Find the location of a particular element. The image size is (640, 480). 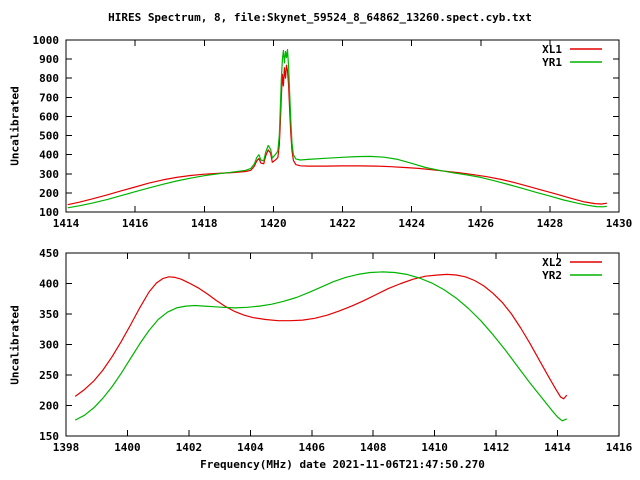

x-tick-label: 1406 is located at coordinates (312, 447).